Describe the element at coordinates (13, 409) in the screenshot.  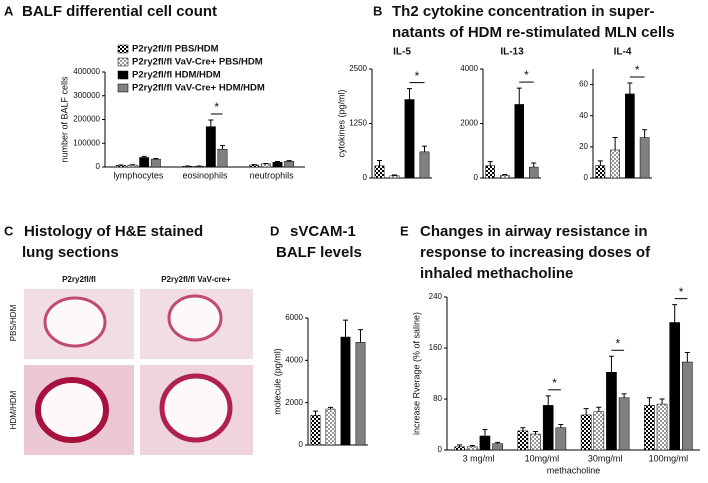
I see `row-label: HDM/HDM` at that location.